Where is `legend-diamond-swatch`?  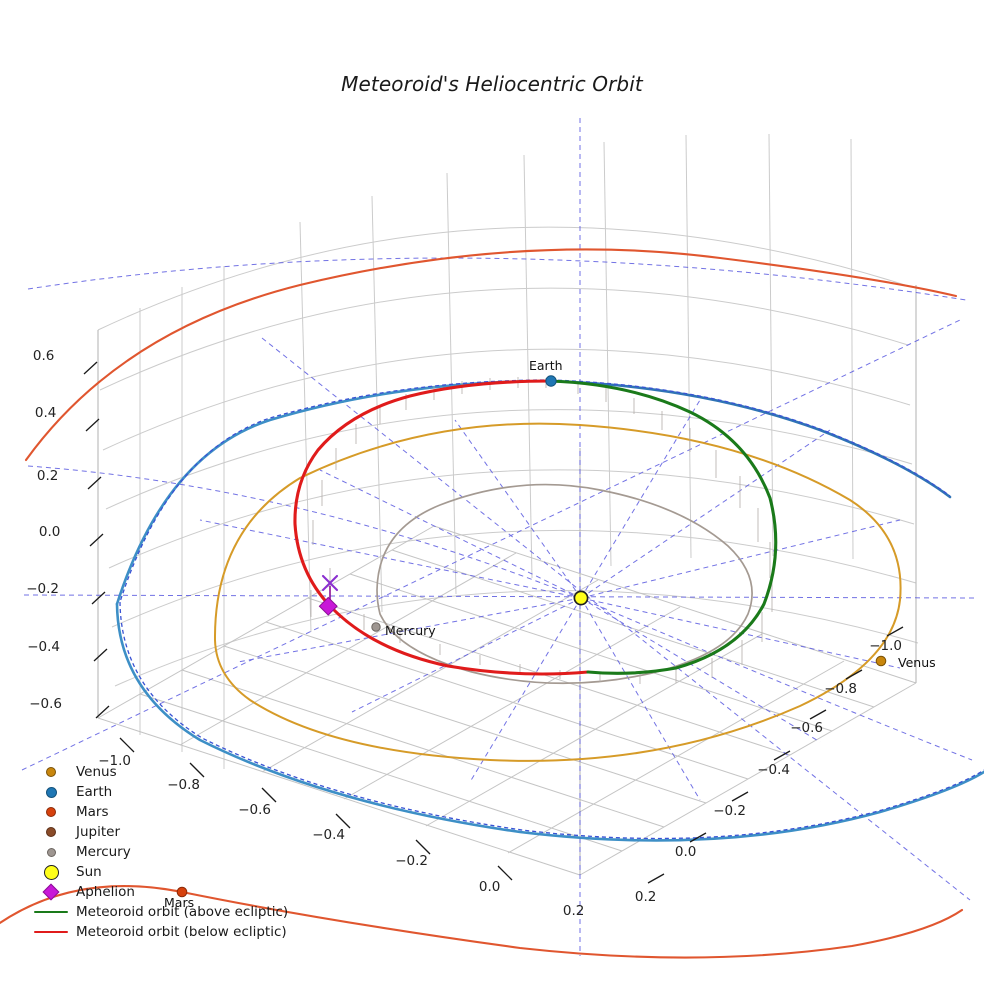
legend-diamond-swatch is located at coordinates (51, 892).